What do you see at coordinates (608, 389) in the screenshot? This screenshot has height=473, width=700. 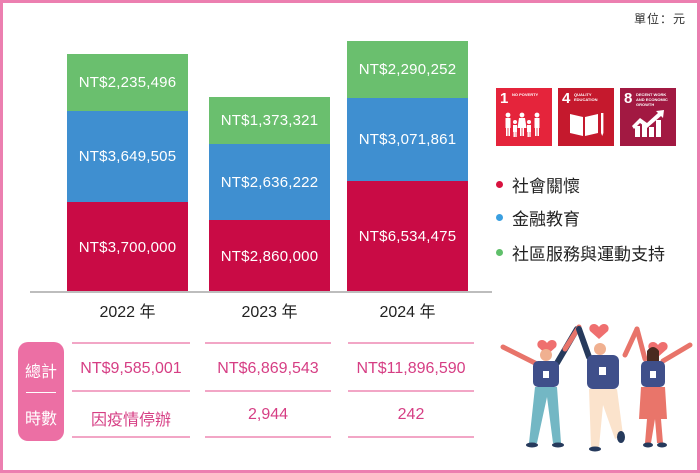 I see `volunteer-middle` at bounding box center [608, 389].